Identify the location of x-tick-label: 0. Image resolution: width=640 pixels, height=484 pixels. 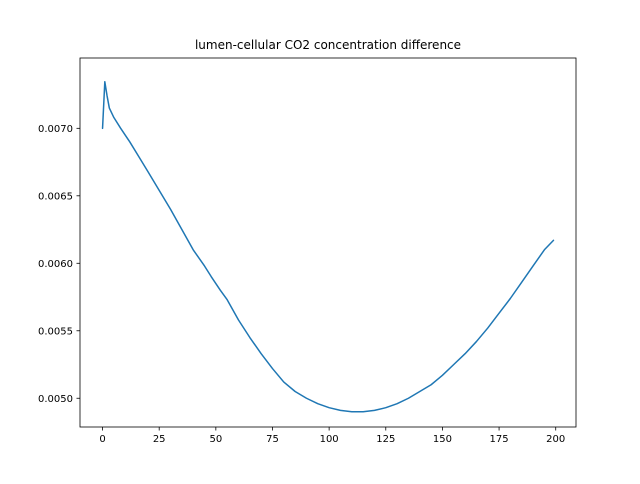
(102, 439).